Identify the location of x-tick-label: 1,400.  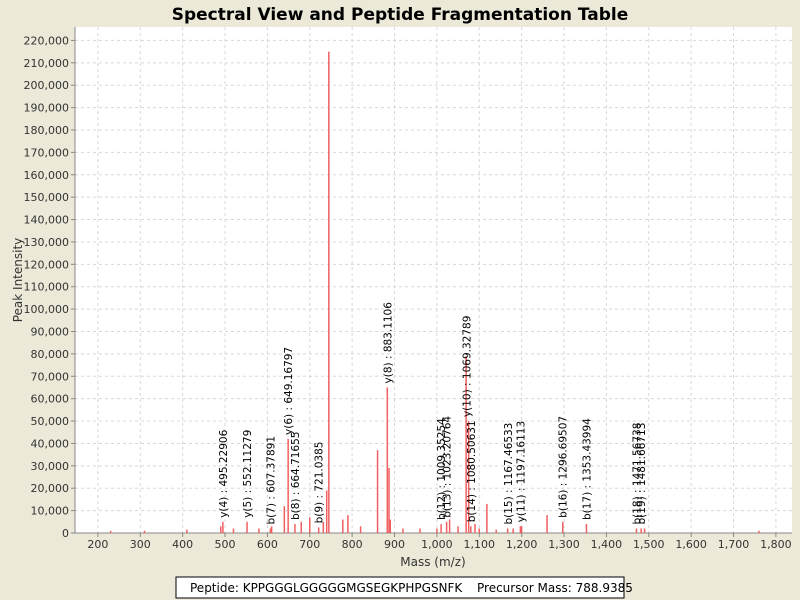
(607, 544).